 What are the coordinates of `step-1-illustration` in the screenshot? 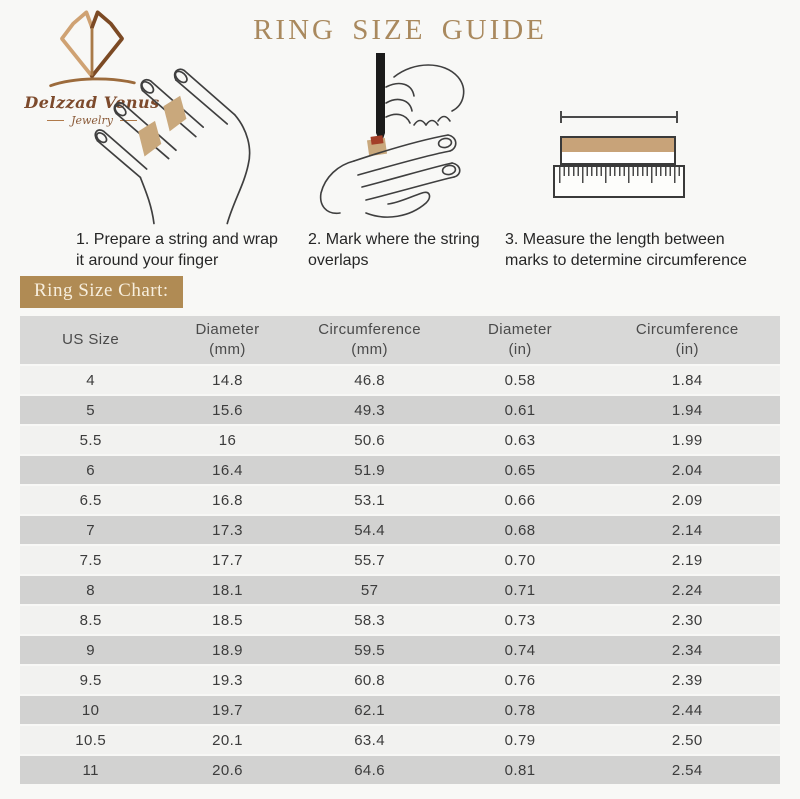 It's located at (177, 148).